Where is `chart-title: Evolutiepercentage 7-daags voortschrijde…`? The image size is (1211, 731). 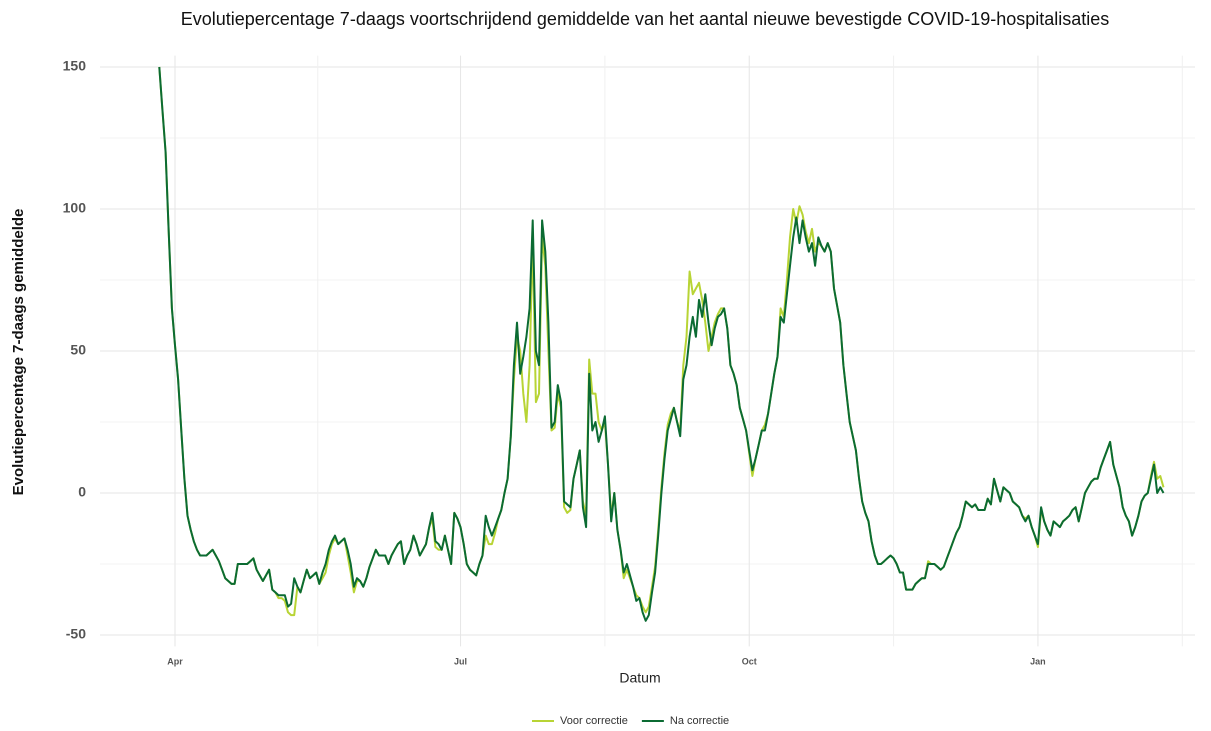 chart-title: Evolutiepercentage 7-daags voortschrijde… is located at coordinates (645, 19).